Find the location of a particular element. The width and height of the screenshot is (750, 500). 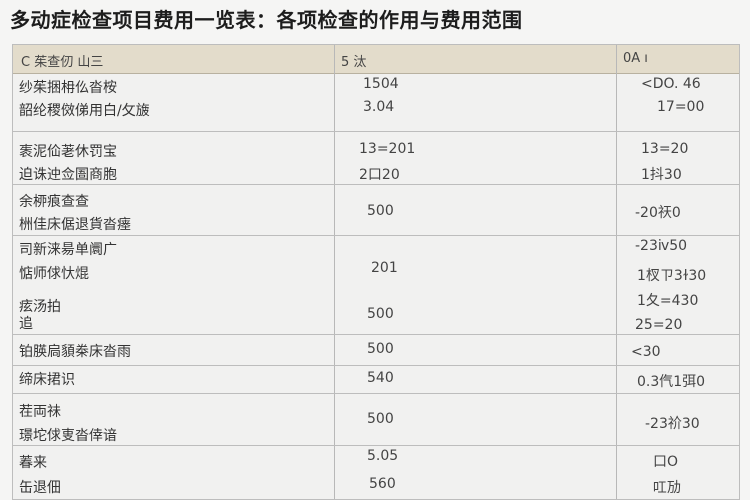

range-value: 1杈ㄗ3ɫ30 is located at coordinates (672, 276).